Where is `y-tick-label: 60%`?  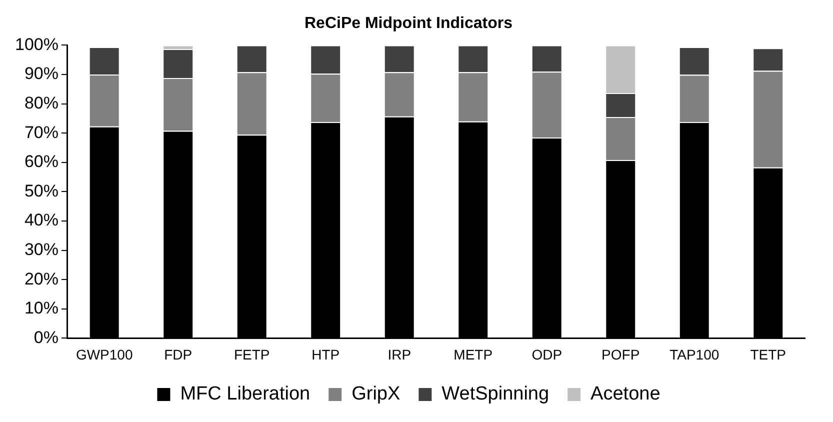
y-tick-label: 60% is located at coordinates (41, 162).